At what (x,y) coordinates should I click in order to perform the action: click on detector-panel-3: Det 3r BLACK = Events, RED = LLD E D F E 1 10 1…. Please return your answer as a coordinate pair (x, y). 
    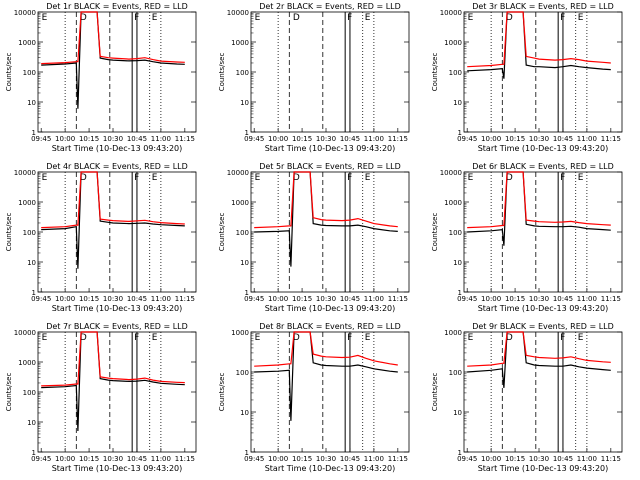
    Looking at the image, I should click on (532, 80).